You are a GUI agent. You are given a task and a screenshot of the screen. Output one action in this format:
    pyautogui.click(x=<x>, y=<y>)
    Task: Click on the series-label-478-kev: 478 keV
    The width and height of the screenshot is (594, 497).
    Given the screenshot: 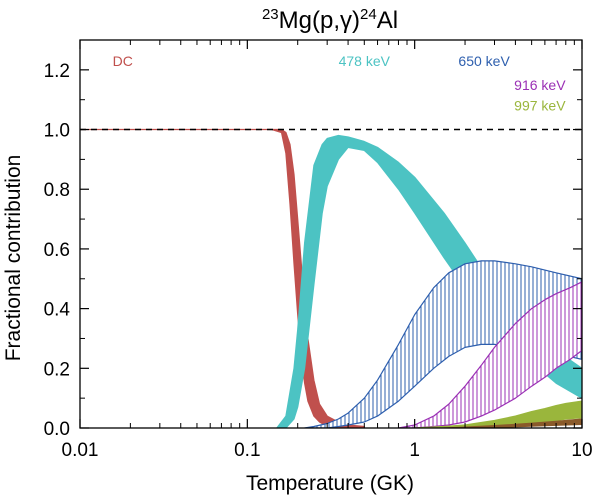 What is the action you would take?
    pyautogui.click(x=365, y=61)
    